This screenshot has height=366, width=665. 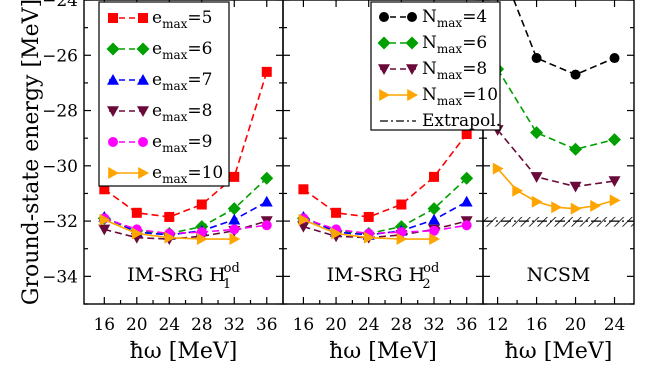 What do you see at coordinates (454, 70) in the screenshot?
I see `legend-label: Nmax=8` at bounding box center [454, 70].